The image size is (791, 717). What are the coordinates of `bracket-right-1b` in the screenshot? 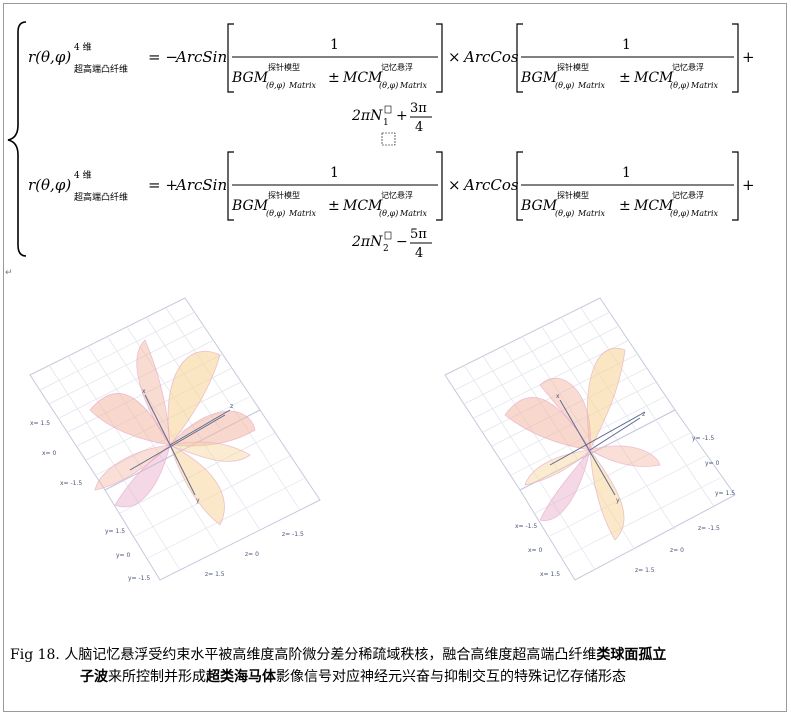 It's located at (735, 58).